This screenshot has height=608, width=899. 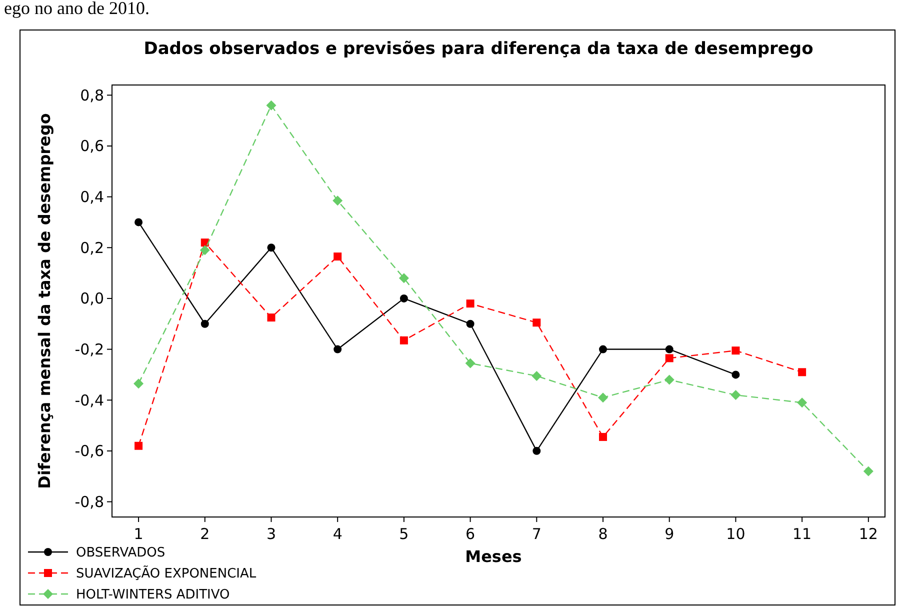 I want to click on y-tick-label: -0,8, so click(x=89, y=502).